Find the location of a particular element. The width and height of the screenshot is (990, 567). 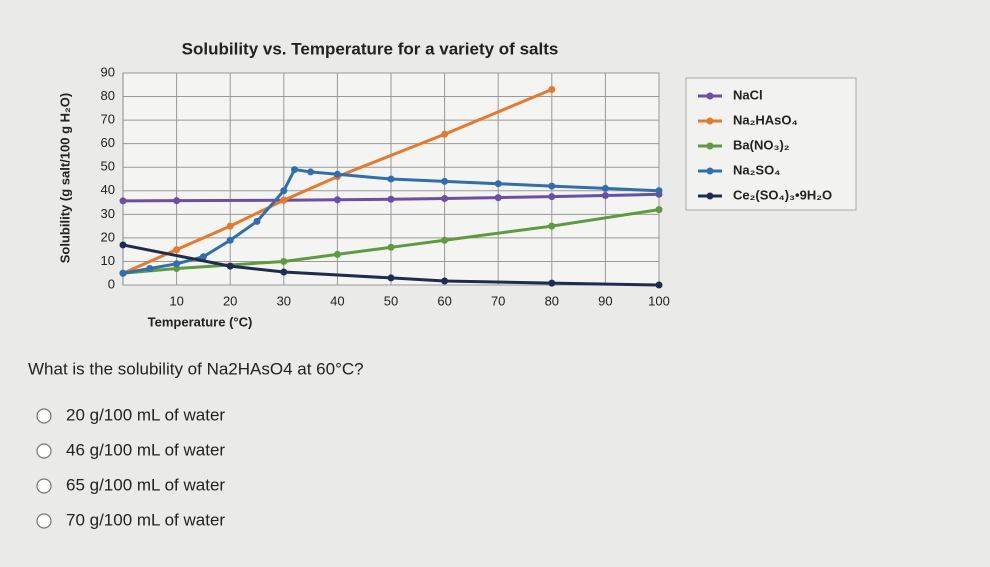

option-label: 65 g/100 mL of water is located at coordinates (145, 484).